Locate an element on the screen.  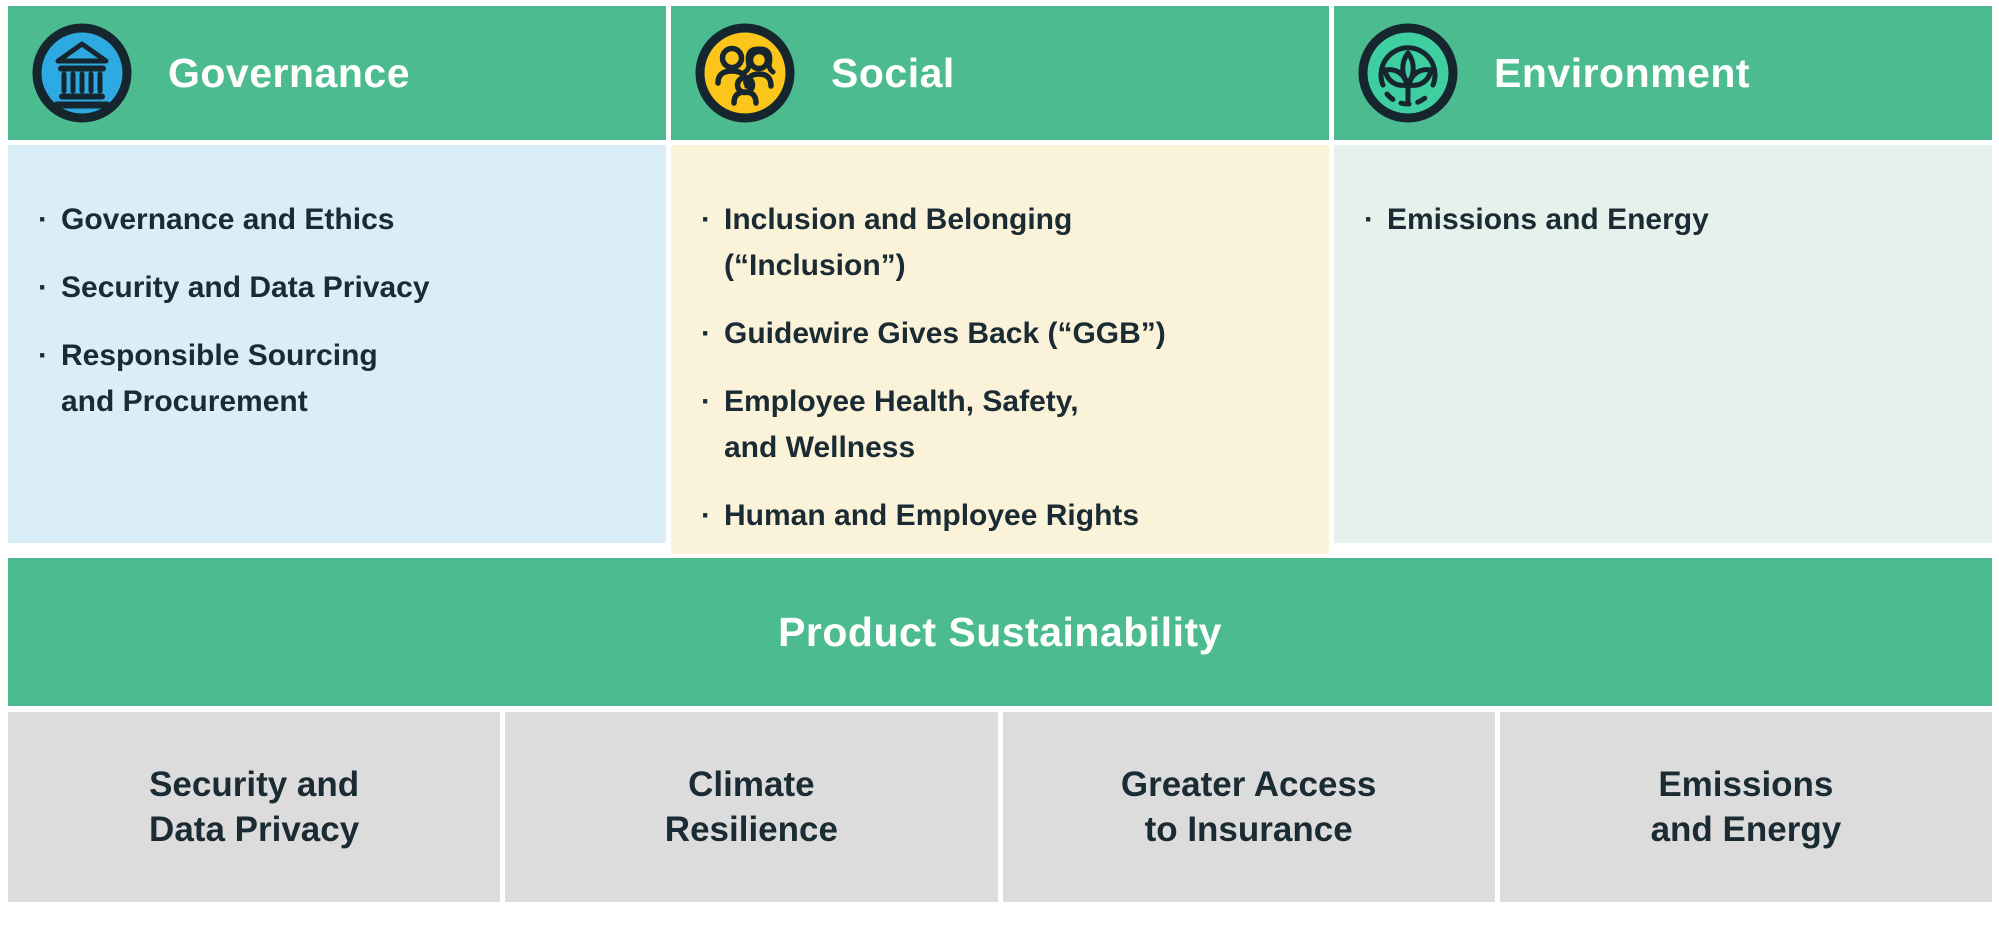
topic-item: · Guidewire Gives Back (“GGB”) is located at coordinates (1002, 334).